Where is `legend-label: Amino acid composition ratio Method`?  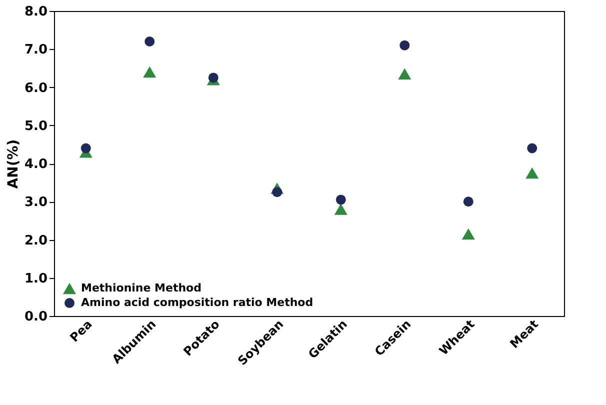 legend-label: Amino acid composition ratio Method is located at coordinates (197, 302).